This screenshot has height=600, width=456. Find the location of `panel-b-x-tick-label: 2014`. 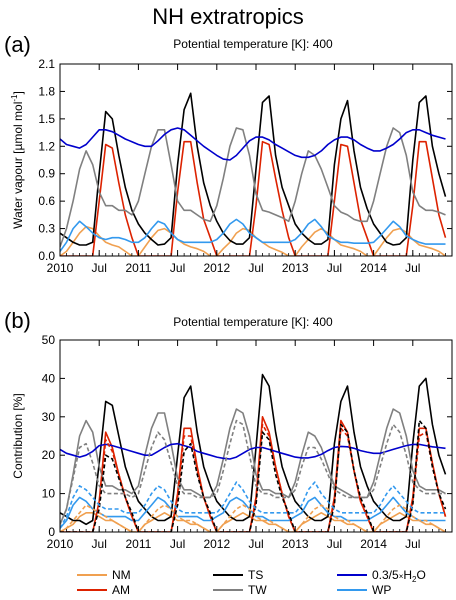

panel-b-x-tick-label: 2014 is located at coordinates (373, 544).